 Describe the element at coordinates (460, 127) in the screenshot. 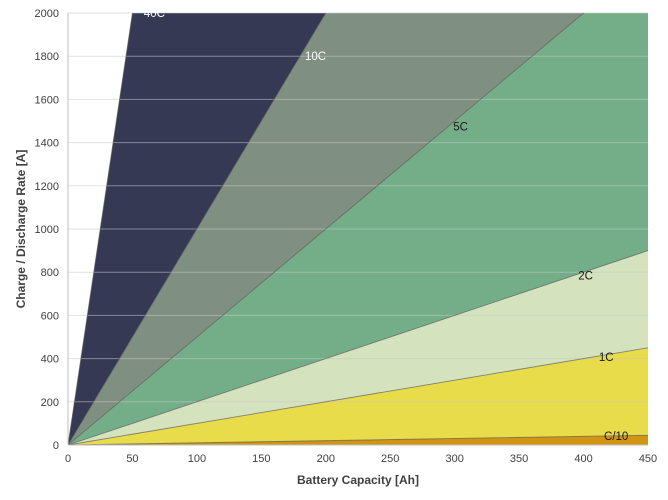

I see `series-label-5C: 5C` at that location.